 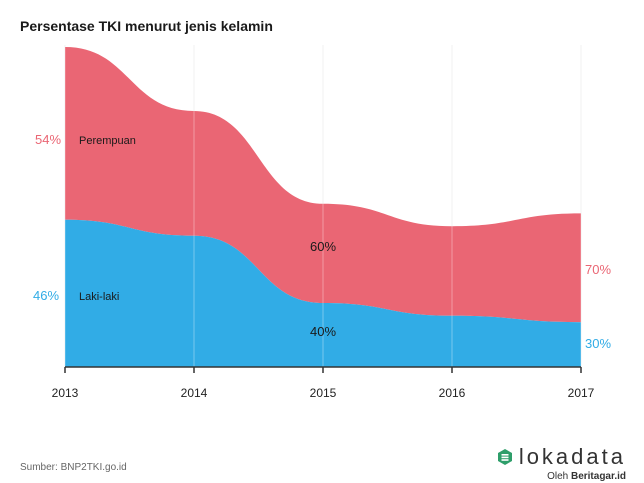 I want to click on x-tick-label-2017: 2017, so click(x=581, y=393).